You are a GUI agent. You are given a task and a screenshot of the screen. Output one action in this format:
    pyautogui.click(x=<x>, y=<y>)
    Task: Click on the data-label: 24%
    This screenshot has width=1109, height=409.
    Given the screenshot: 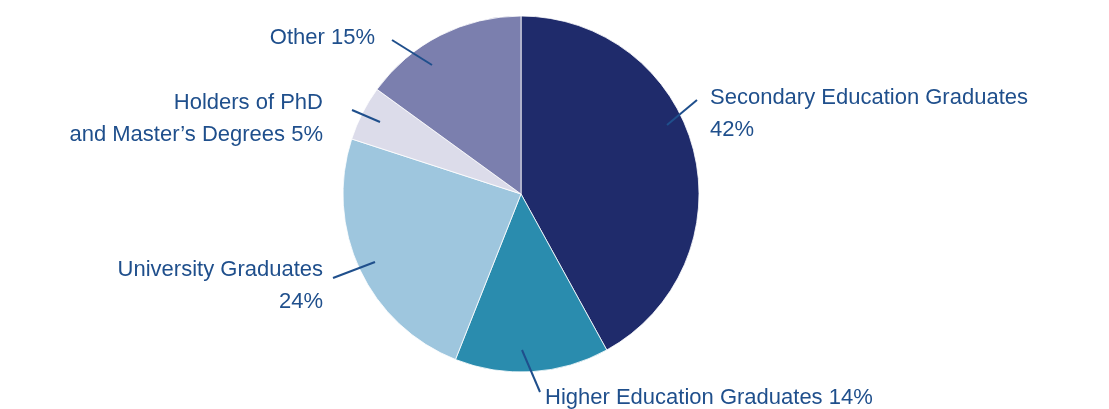 What is the action you would take?
    pyautogui.click(x=300, y=300)
    